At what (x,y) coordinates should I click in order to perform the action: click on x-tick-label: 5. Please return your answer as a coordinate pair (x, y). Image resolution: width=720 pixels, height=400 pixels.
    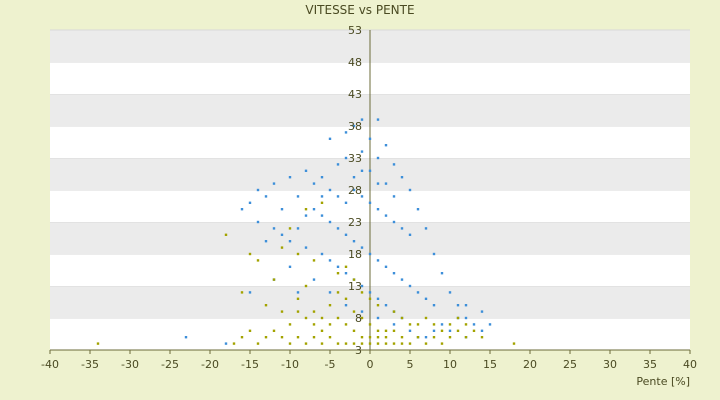
    Looking at the image, I should click on (410, 364).